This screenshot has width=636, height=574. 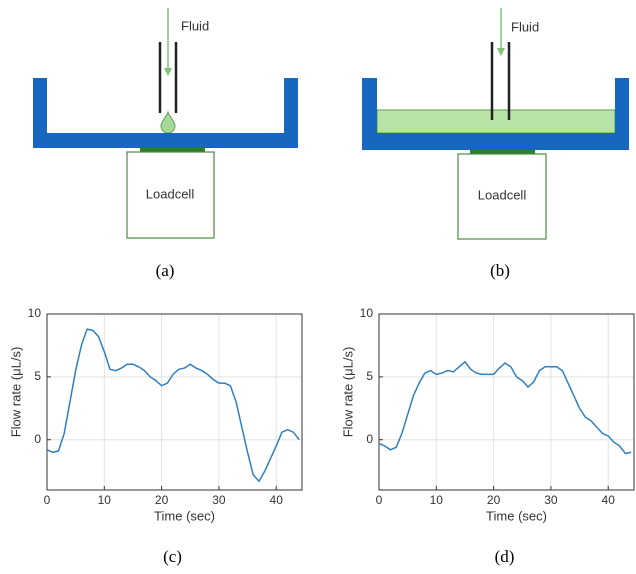 I want to click on caption: (a), so click(x=165, y=270).